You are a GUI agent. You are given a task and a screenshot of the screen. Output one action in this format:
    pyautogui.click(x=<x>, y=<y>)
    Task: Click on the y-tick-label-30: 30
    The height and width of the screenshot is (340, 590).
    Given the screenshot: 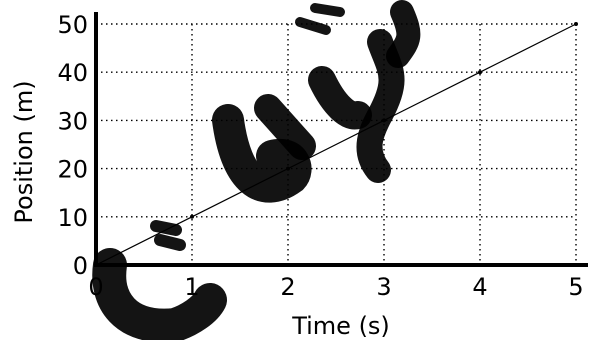 What is the action you would take?
    pyautogui.click(x=72, y=121)
    